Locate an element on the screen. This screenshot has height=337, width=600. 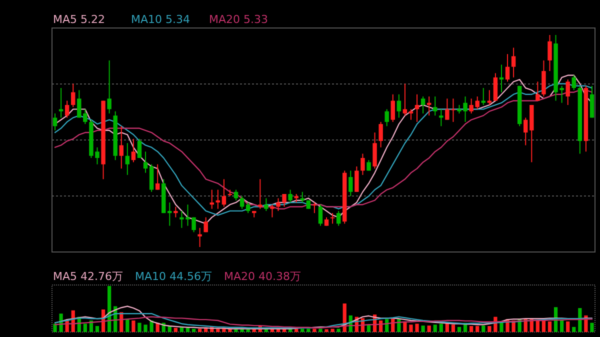
text: MA20 40.38万 is located at coordinates (263, 276).